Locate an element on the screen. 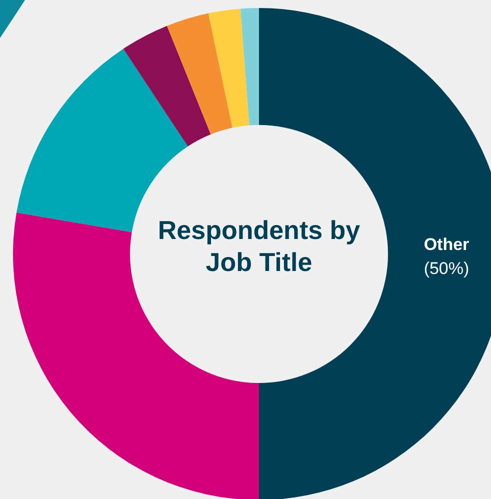 This screenshot has width=491, height=499. slice-label: Other is located at coordinates (447, 244).